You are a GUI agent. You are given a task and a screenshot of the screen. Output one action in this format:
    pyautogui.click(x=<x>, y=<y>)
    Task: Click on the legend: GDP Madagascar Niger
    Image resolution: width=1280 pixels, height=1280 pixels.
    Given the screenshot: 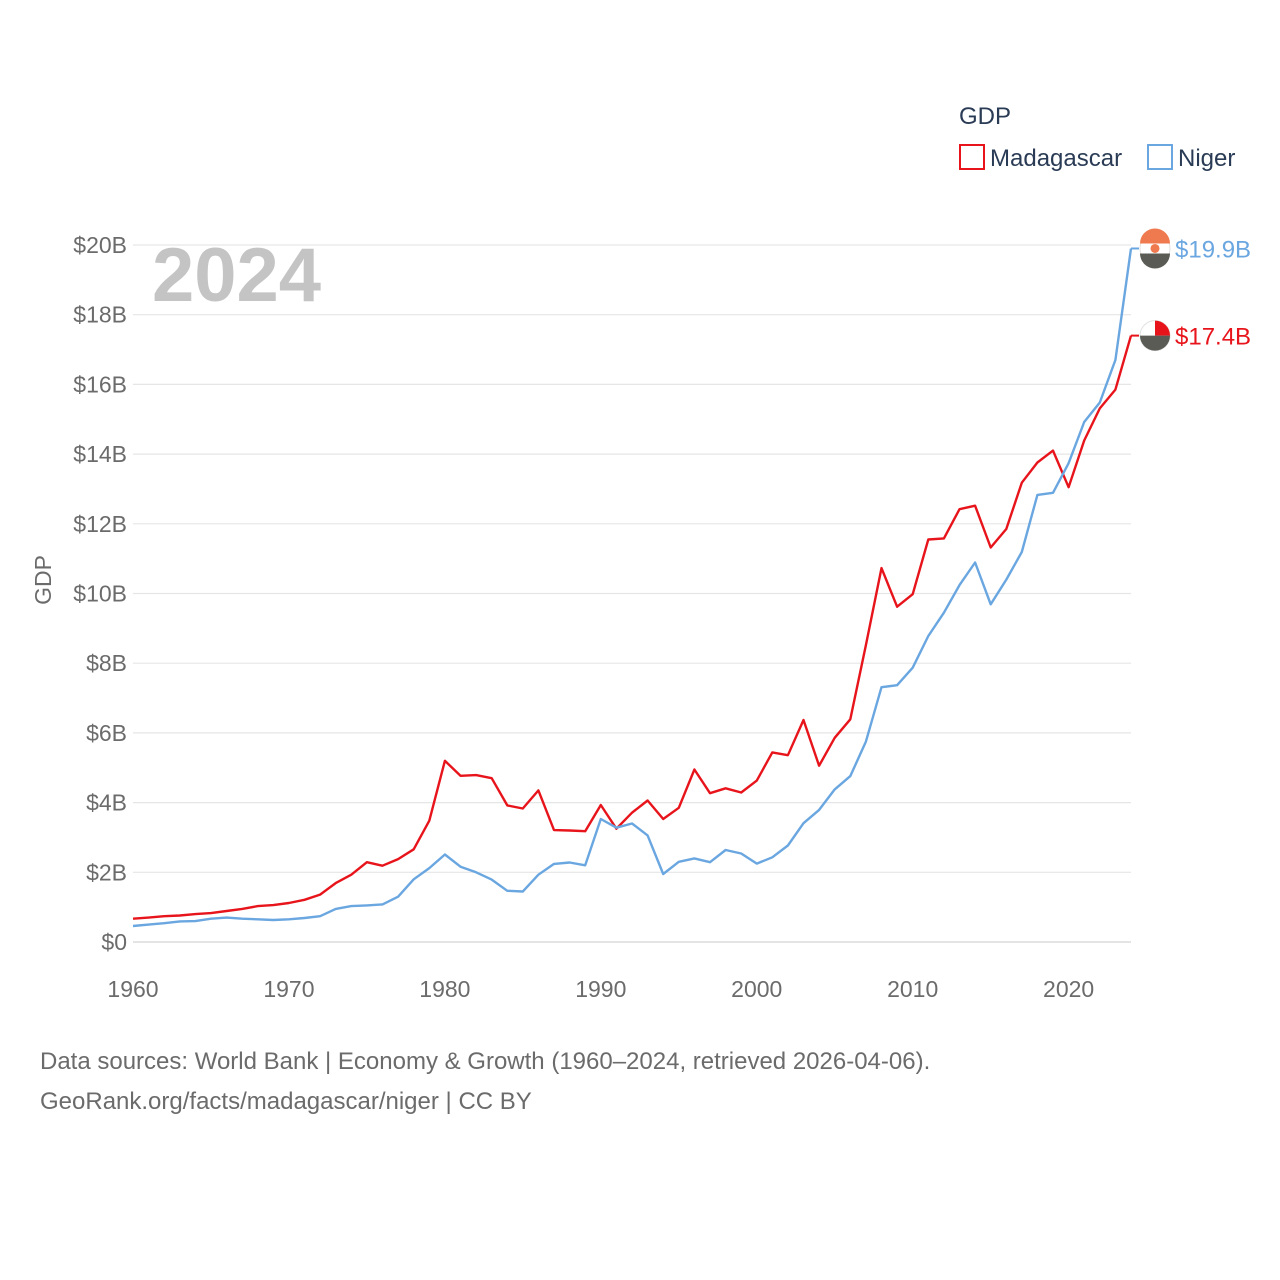 What is the action you would take?
    pyautogui.click(x=1097, y=137)
    